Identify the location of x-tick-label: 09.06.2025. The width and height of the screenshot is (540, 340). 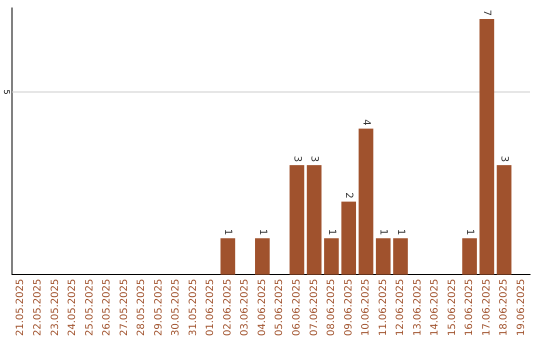
(348, 307).